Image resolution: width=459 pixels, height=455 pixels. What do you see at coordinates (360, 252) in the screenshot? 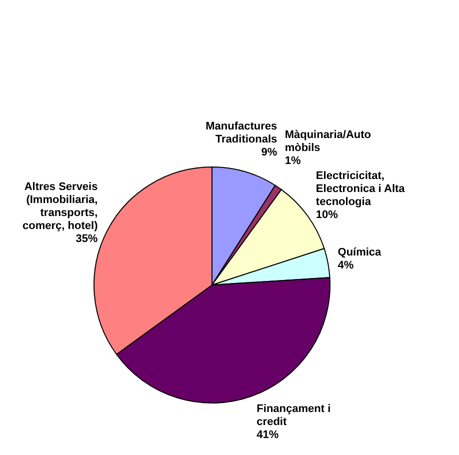
I see `slice-label: Química` at bounding box center [360, 252].